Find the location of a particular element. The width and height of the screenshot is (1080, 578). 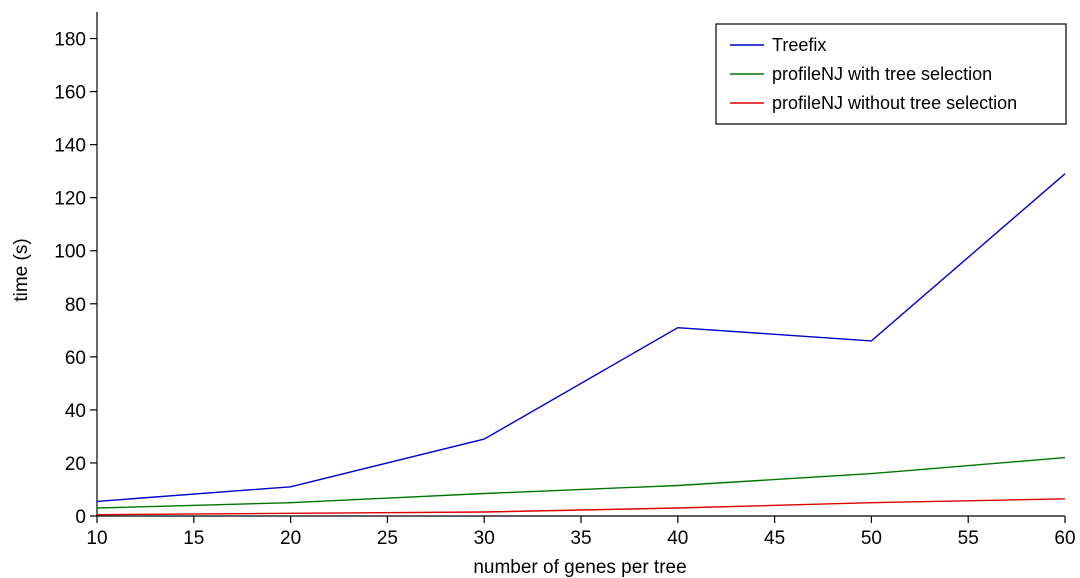

x-tick-label: 50 is located at coordinates (871, 538).